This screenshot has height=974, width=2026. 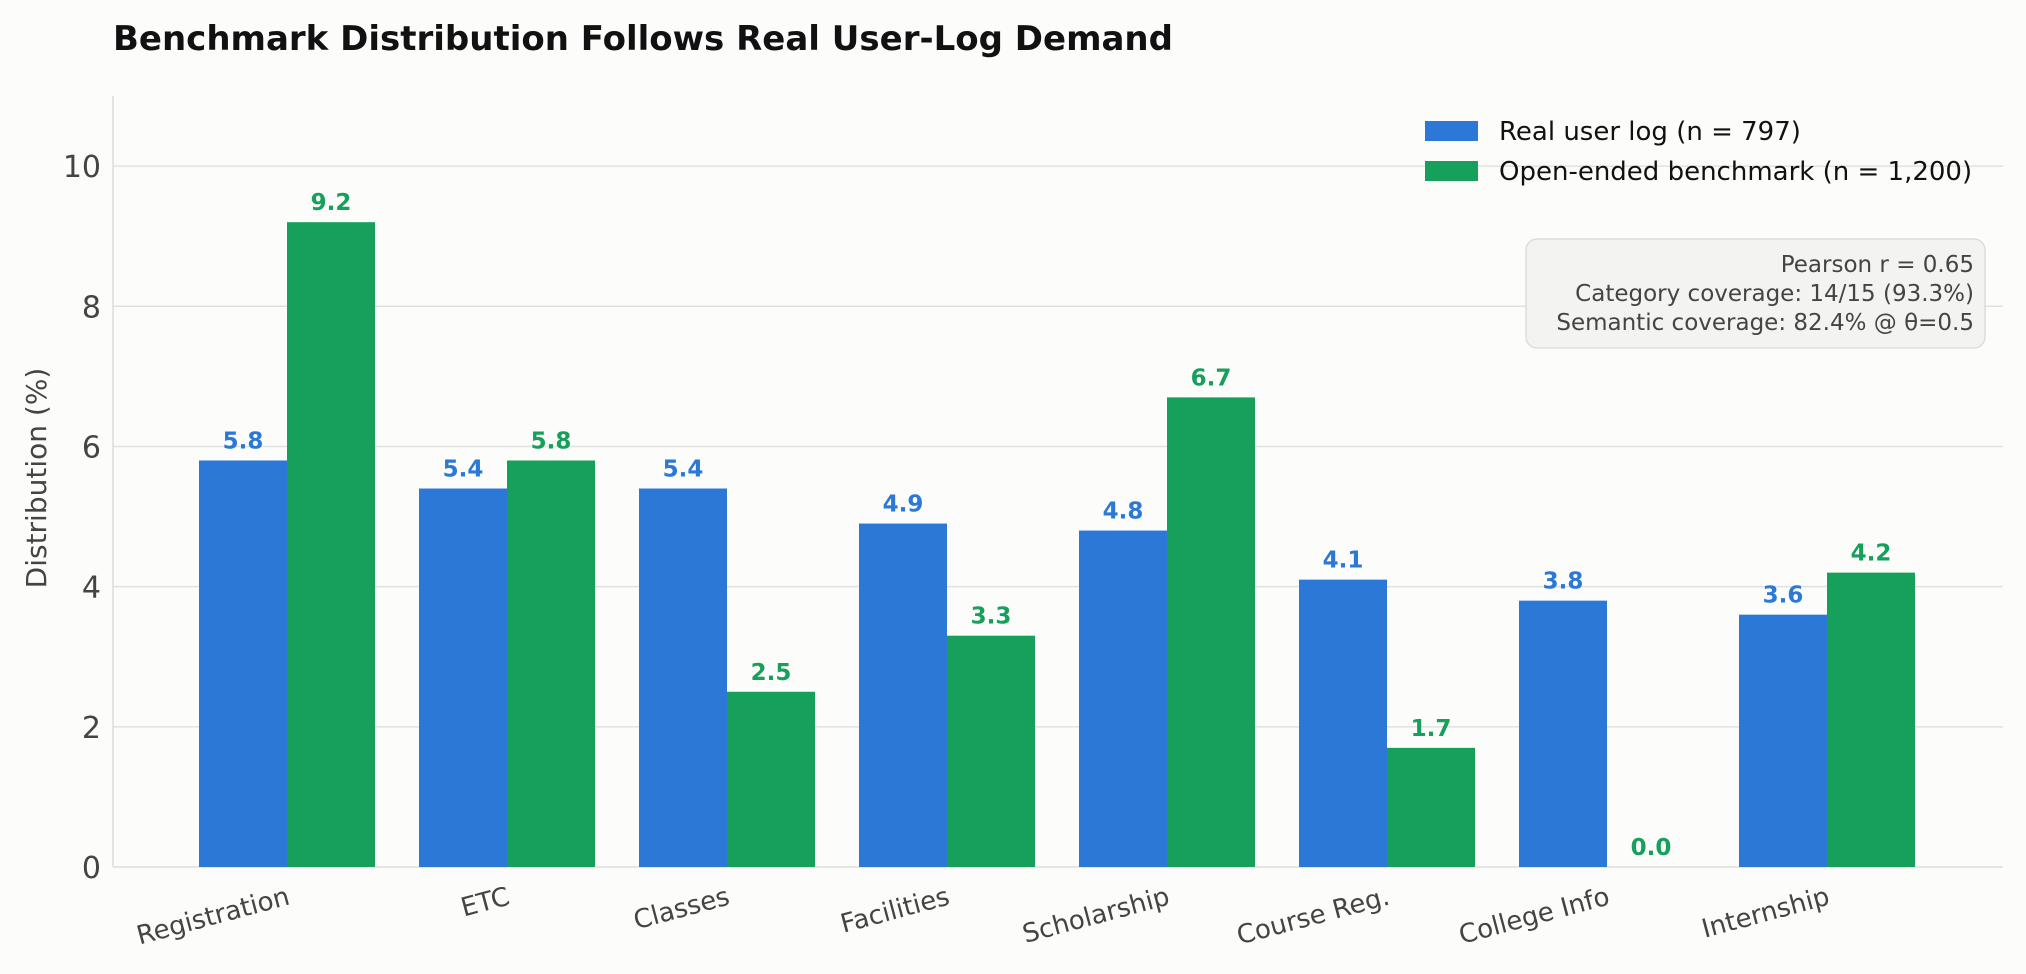 I want to click on stats-line: Category coverage: 14/15 (93.3%), so click(x=1774, y=294).